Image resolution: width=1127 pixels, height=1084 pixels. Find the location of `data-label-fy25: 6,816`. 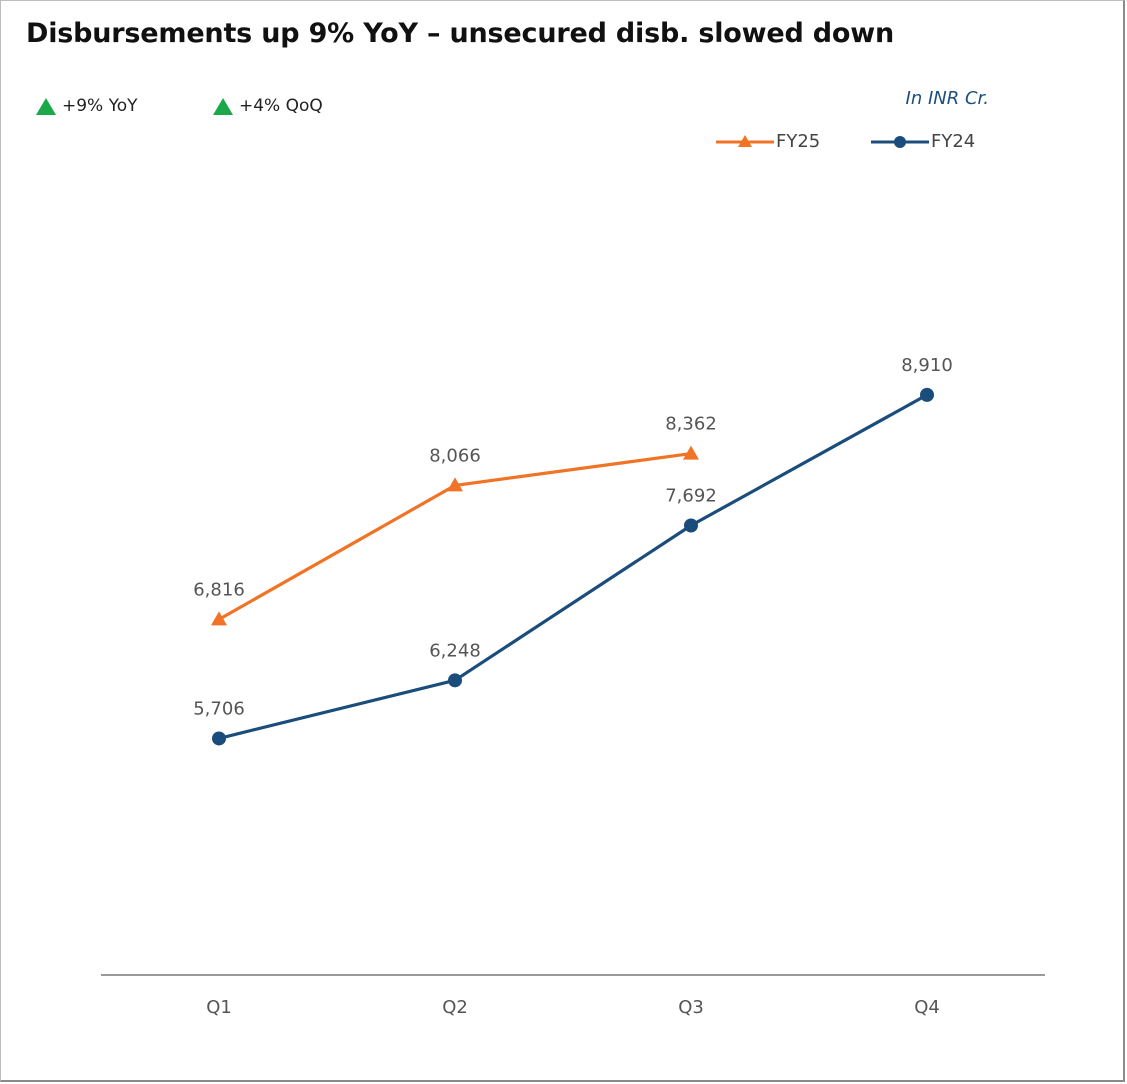

data-label-fy25: 6,816 is located at coordinates (219, 589).